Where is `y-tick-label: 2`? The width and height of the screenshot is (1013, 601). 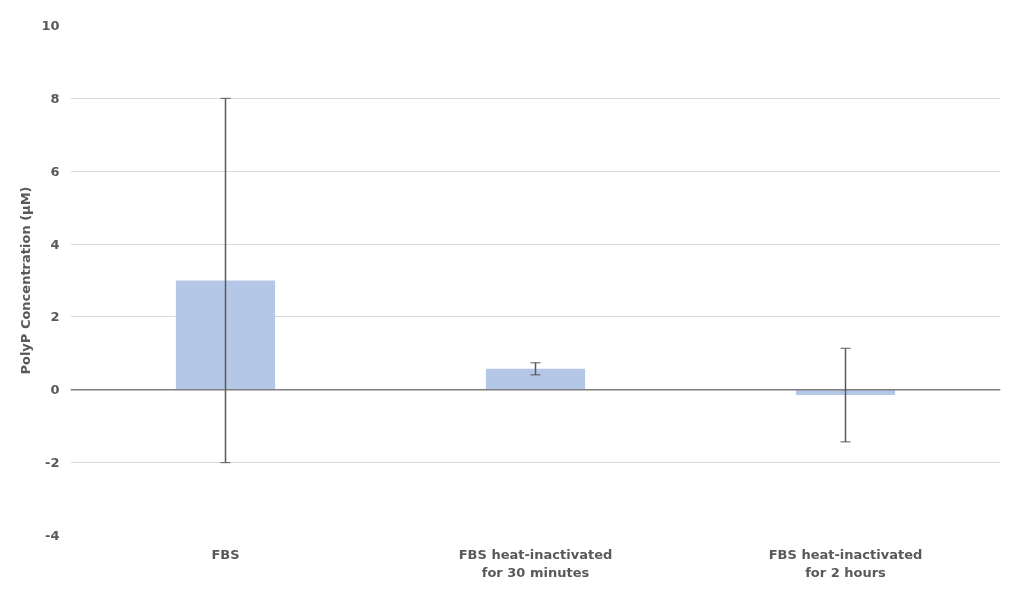
y-tick-label: 2 is located at coordinates (55, 317).